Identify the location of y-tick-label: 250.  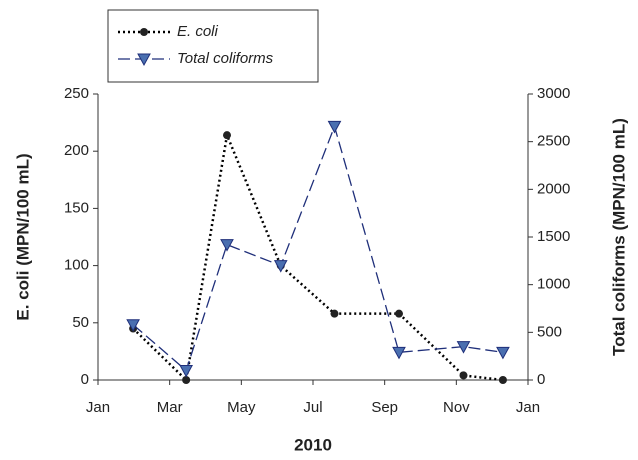
(76, 93).